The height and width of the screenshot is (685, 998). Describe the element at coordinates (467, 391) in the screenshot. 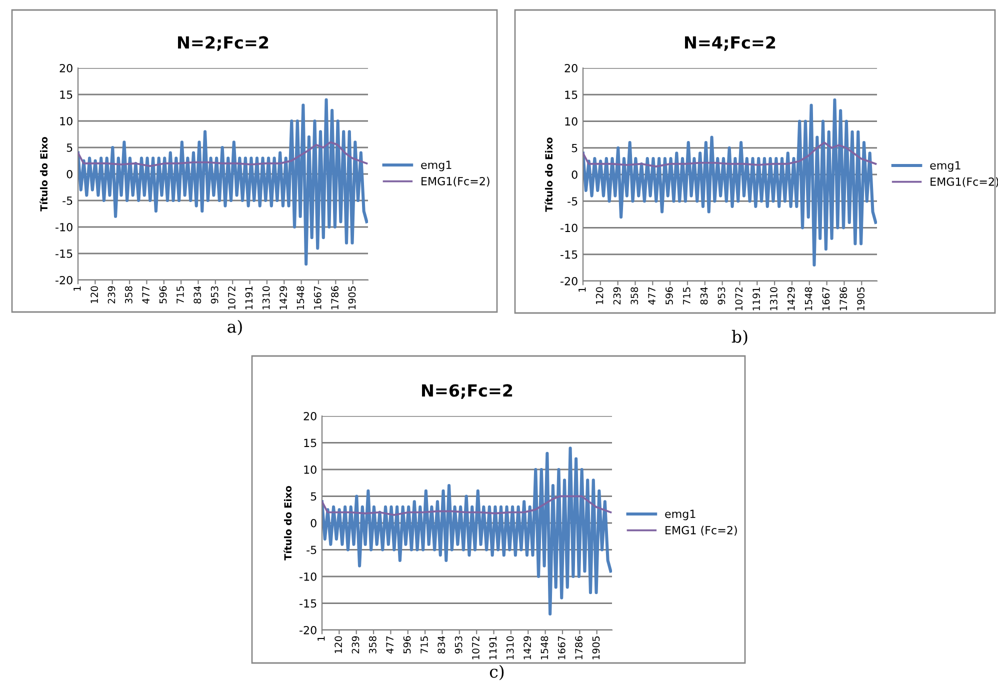

I see `chart-title: N=6;Fc=2` at that location.